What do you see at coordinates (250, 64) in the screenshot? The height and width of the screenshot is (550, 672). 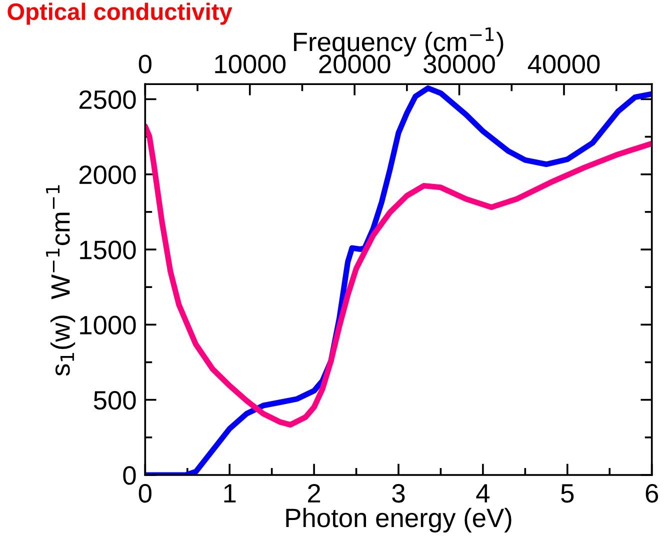 I see `x2-tick-label: 10000` at bounding box center [250, 64].